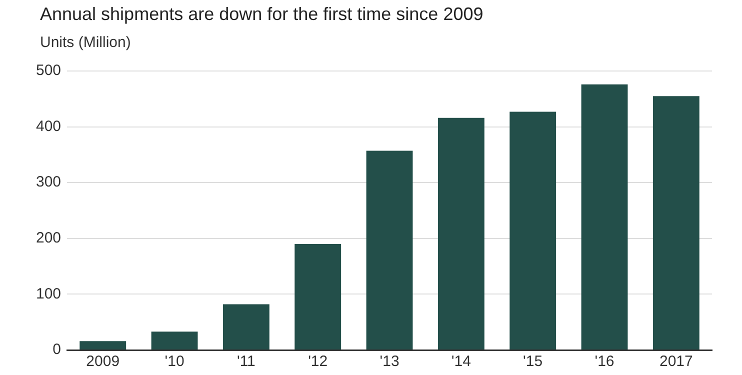 The image size is (742, 375). What do you see at coordinates (318, 361) in the screenshot?
I see `x-tick-label: '12` at bounding box center [318, 361].